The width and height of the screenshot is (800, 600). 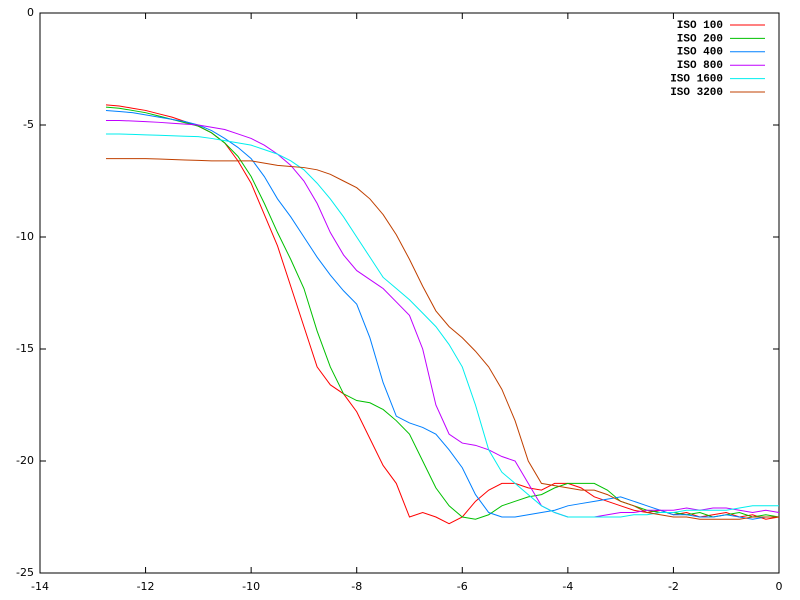 What do you see at coordinates (779, 586) in the screenshot?
I see `x-tick-label: 0` at bounding box center [779, 586].